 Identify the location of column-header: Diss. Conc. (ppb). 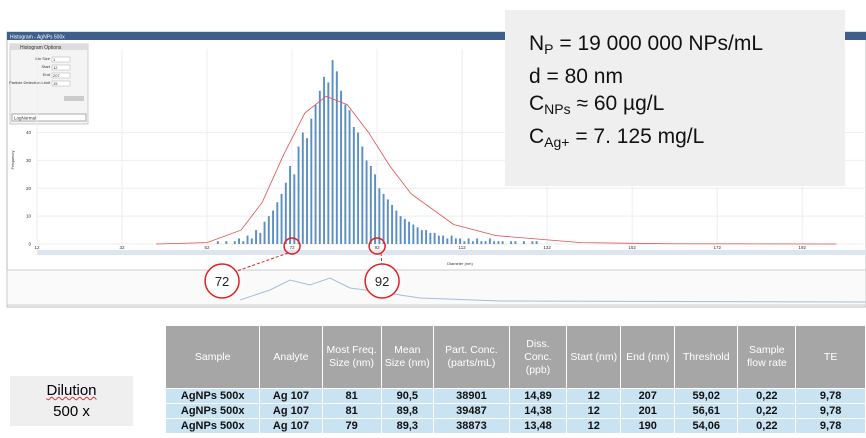
(538, 357).